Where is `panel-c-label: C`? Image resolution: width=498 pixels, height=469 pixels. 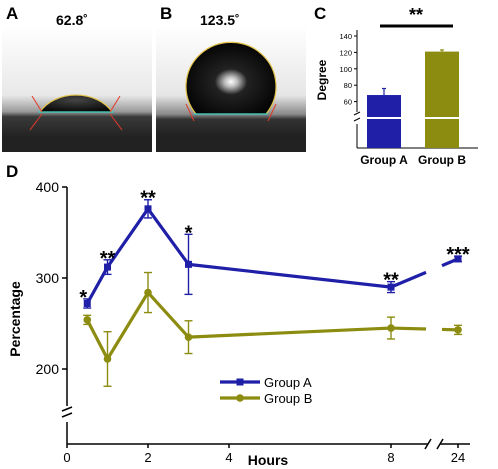
panel-c-label: C is located at coordinates (320, 13).